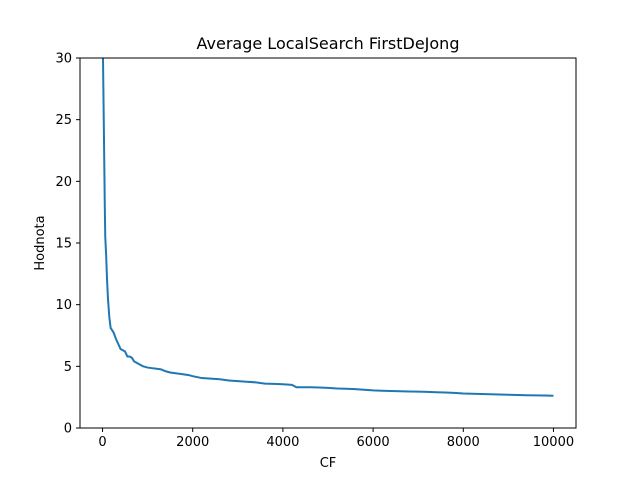 The image size is (640, 480). Describe the element at coordinates (63, 182) in the screenshot. I see `y-tick-label: 20` at that location.